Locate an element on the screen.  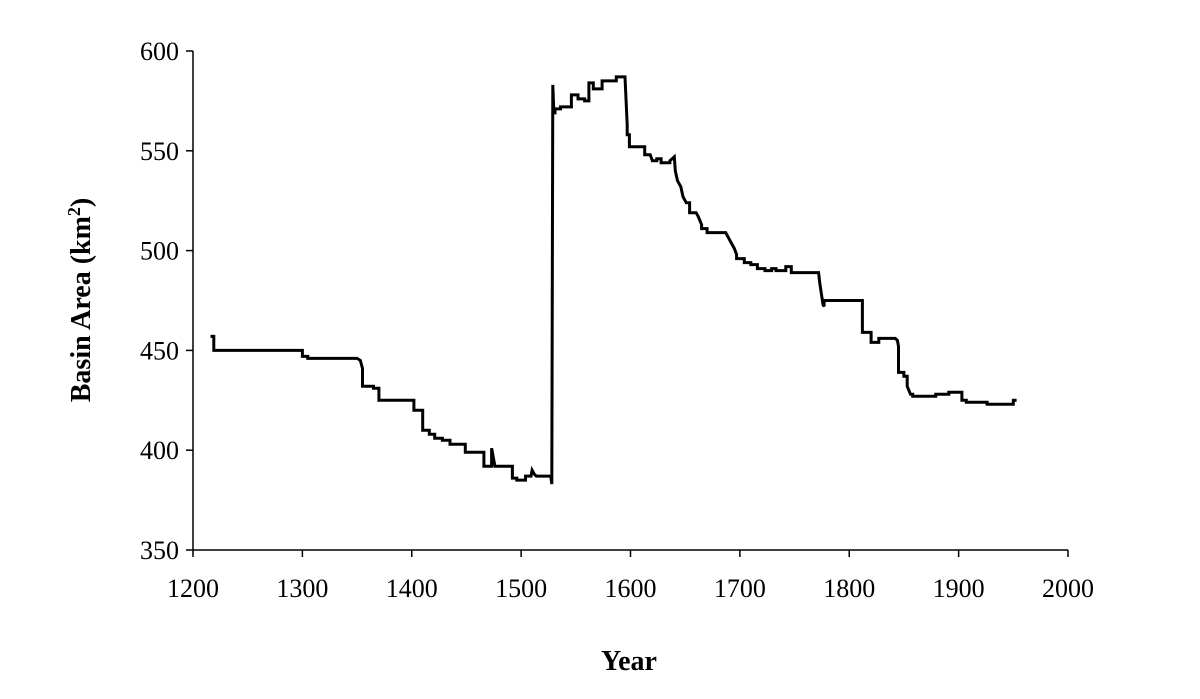
y-axis-title-main: Basin Area (km is located at coordinates (81, 309).